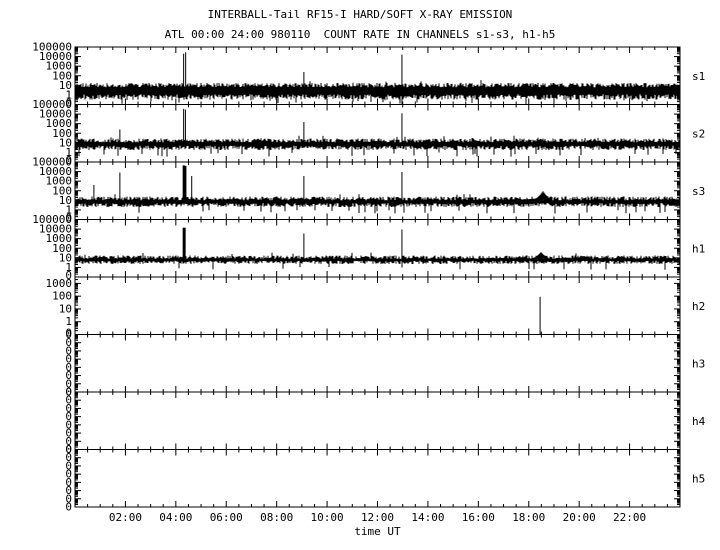 This screenshot has height=550, width=720. Describe the element at coordinates (699, 421) in the screenshot. I see `panel-label-h4: h4` at that location.